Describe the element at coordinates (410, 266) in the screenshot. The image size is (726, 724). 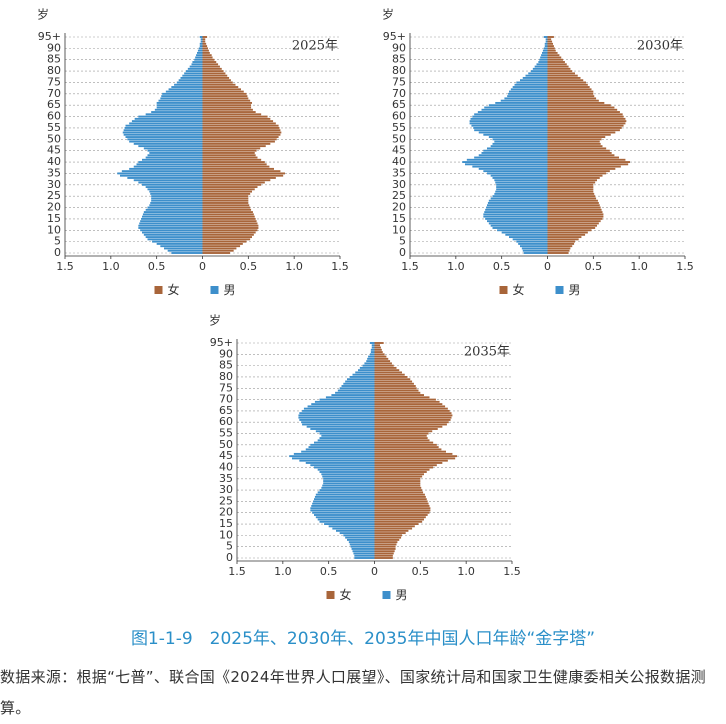
I see `x-tick-label: 1.5` at that location.